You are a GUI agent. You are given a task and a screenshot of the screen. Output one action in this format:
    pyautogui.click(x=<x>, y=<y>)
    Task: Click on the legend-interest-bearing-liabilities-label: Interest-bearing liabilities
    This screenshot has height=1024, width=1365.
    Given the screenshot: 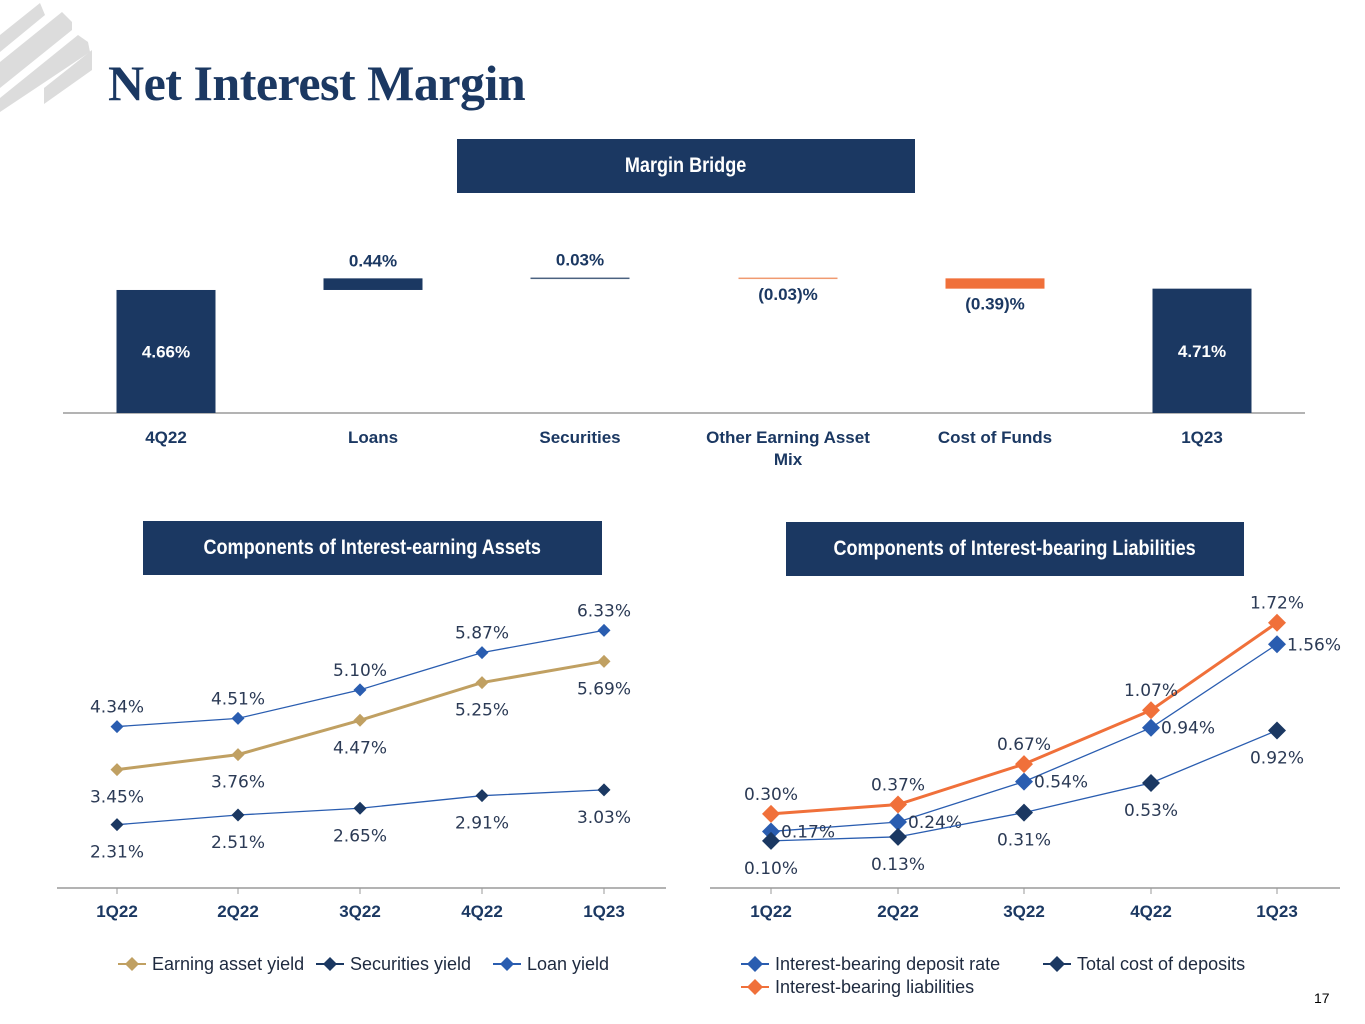 What is the action you would take?
    pyautogui.click(x=874, y=987)
    